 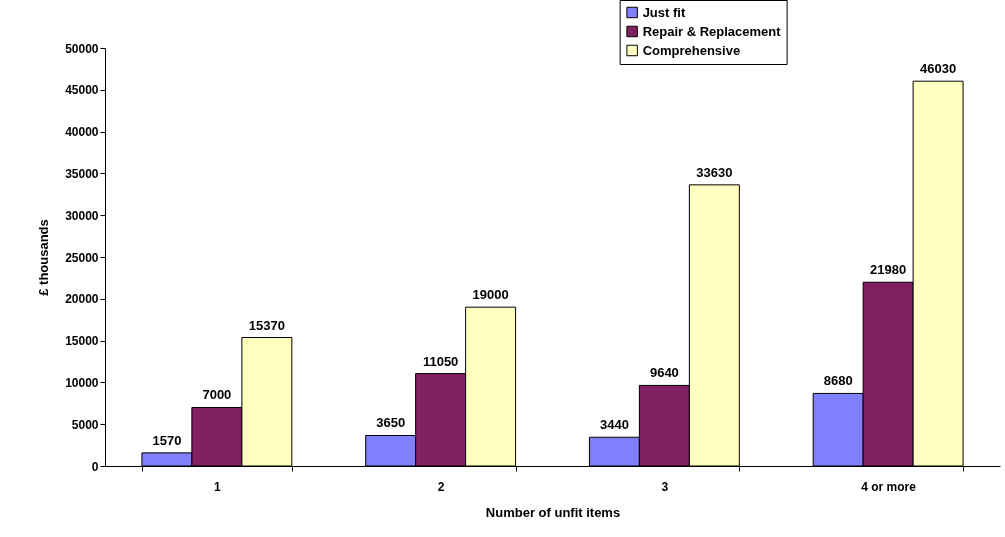 I want to click on data-label: 9640, so click(x=664, y=373).